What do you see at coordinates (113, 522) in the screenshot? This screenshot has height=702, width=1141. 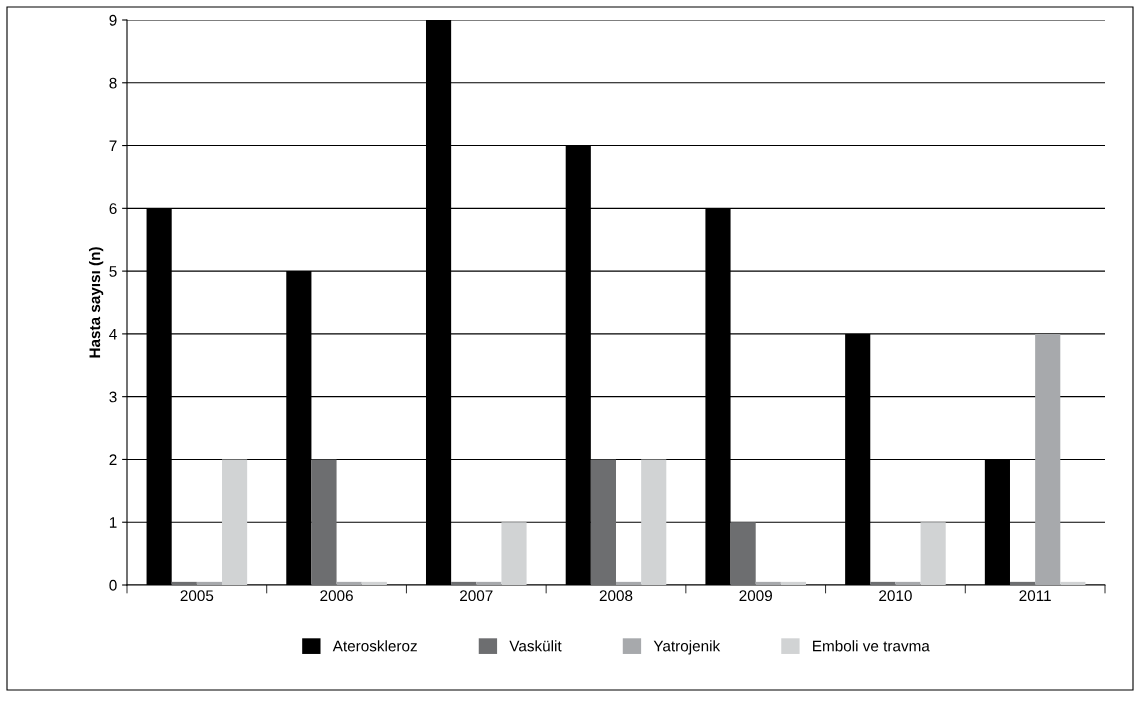 I see `y-tick-label: 1` at bounding box center [113, 522].